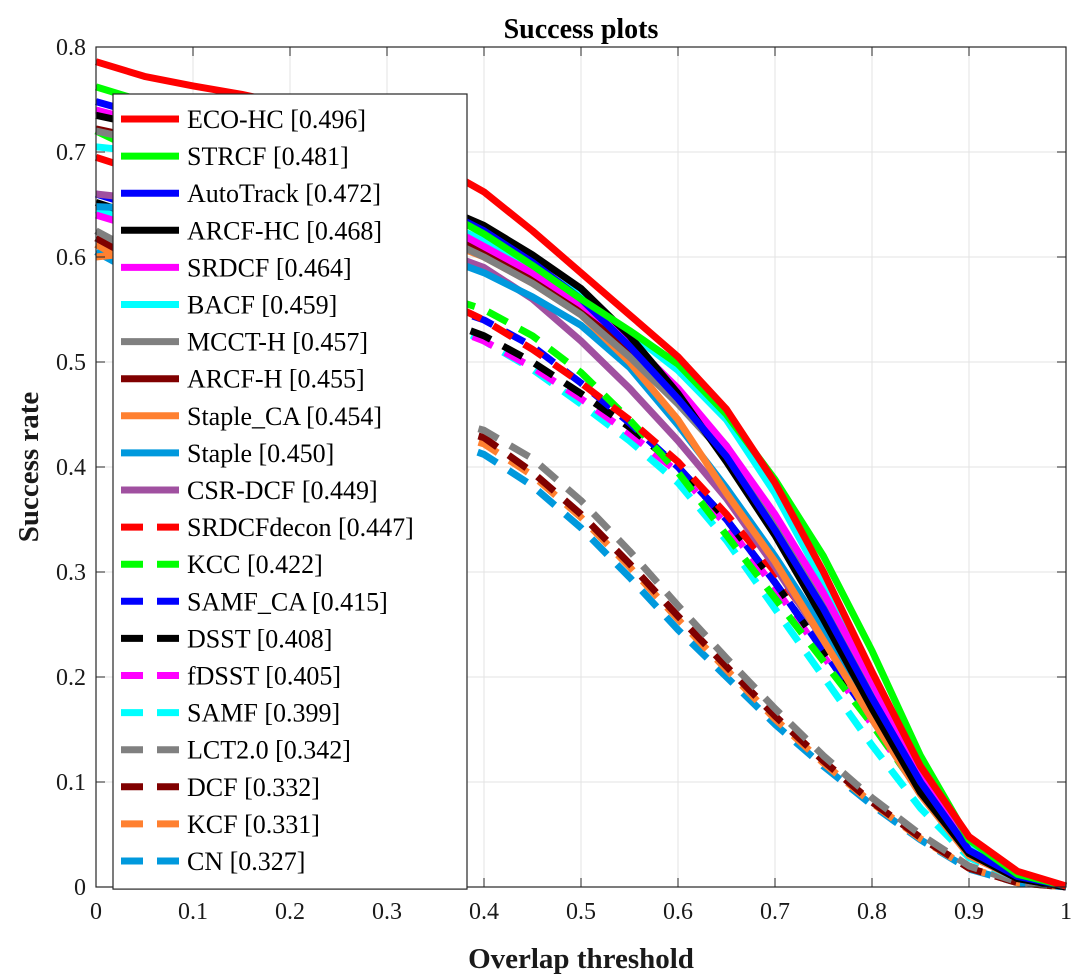  I want to click on x-tick-label: 0.7, so click(775, 912).